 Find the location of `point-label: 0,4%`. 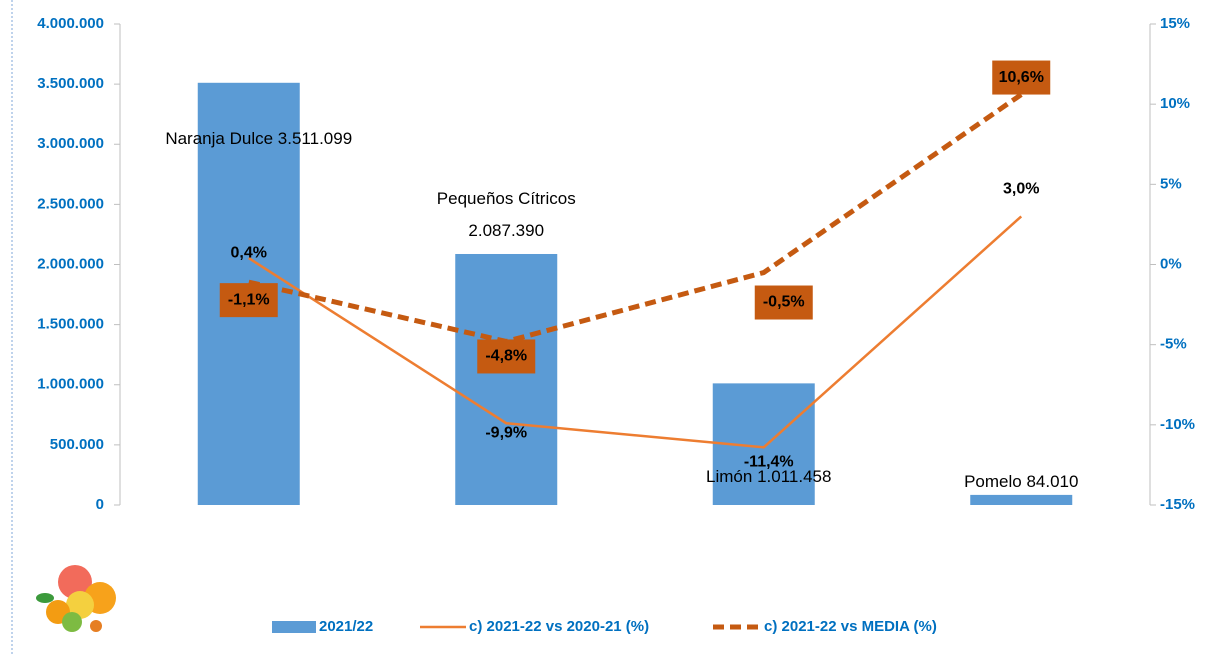

point-label: 0,4% is located at coordinates (249, 252).